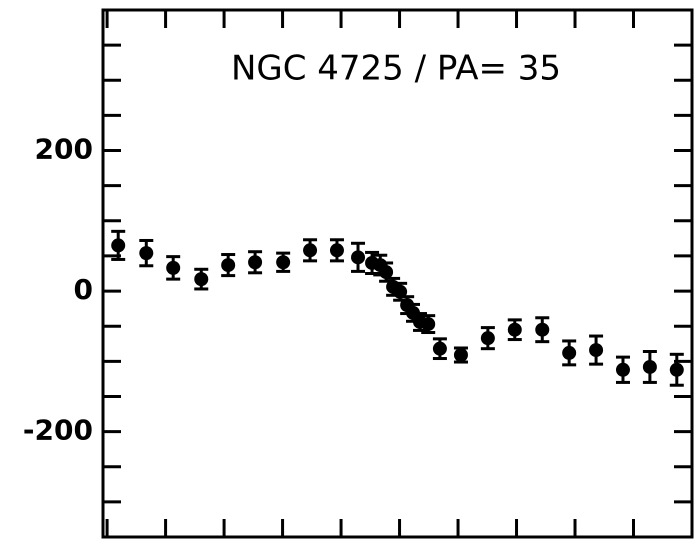  What do you see at coordinates (64, 149) in the screenshot?
I see `y-tick-label: 200` at bounding box center [64, 149].